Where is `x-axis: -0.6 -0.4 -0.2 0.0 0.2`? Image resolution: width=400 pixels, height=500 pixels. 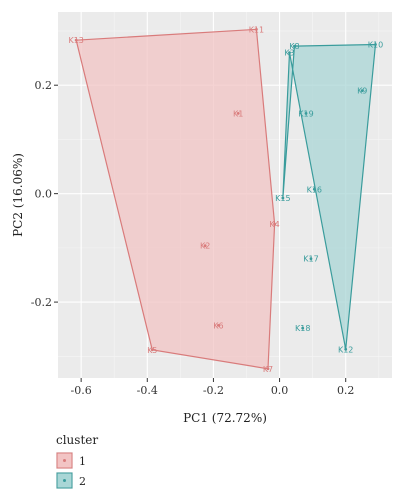
x-axis: -0.6 -0.4 -0.2 0.0 0.2 is located at coordinates (213, 387).